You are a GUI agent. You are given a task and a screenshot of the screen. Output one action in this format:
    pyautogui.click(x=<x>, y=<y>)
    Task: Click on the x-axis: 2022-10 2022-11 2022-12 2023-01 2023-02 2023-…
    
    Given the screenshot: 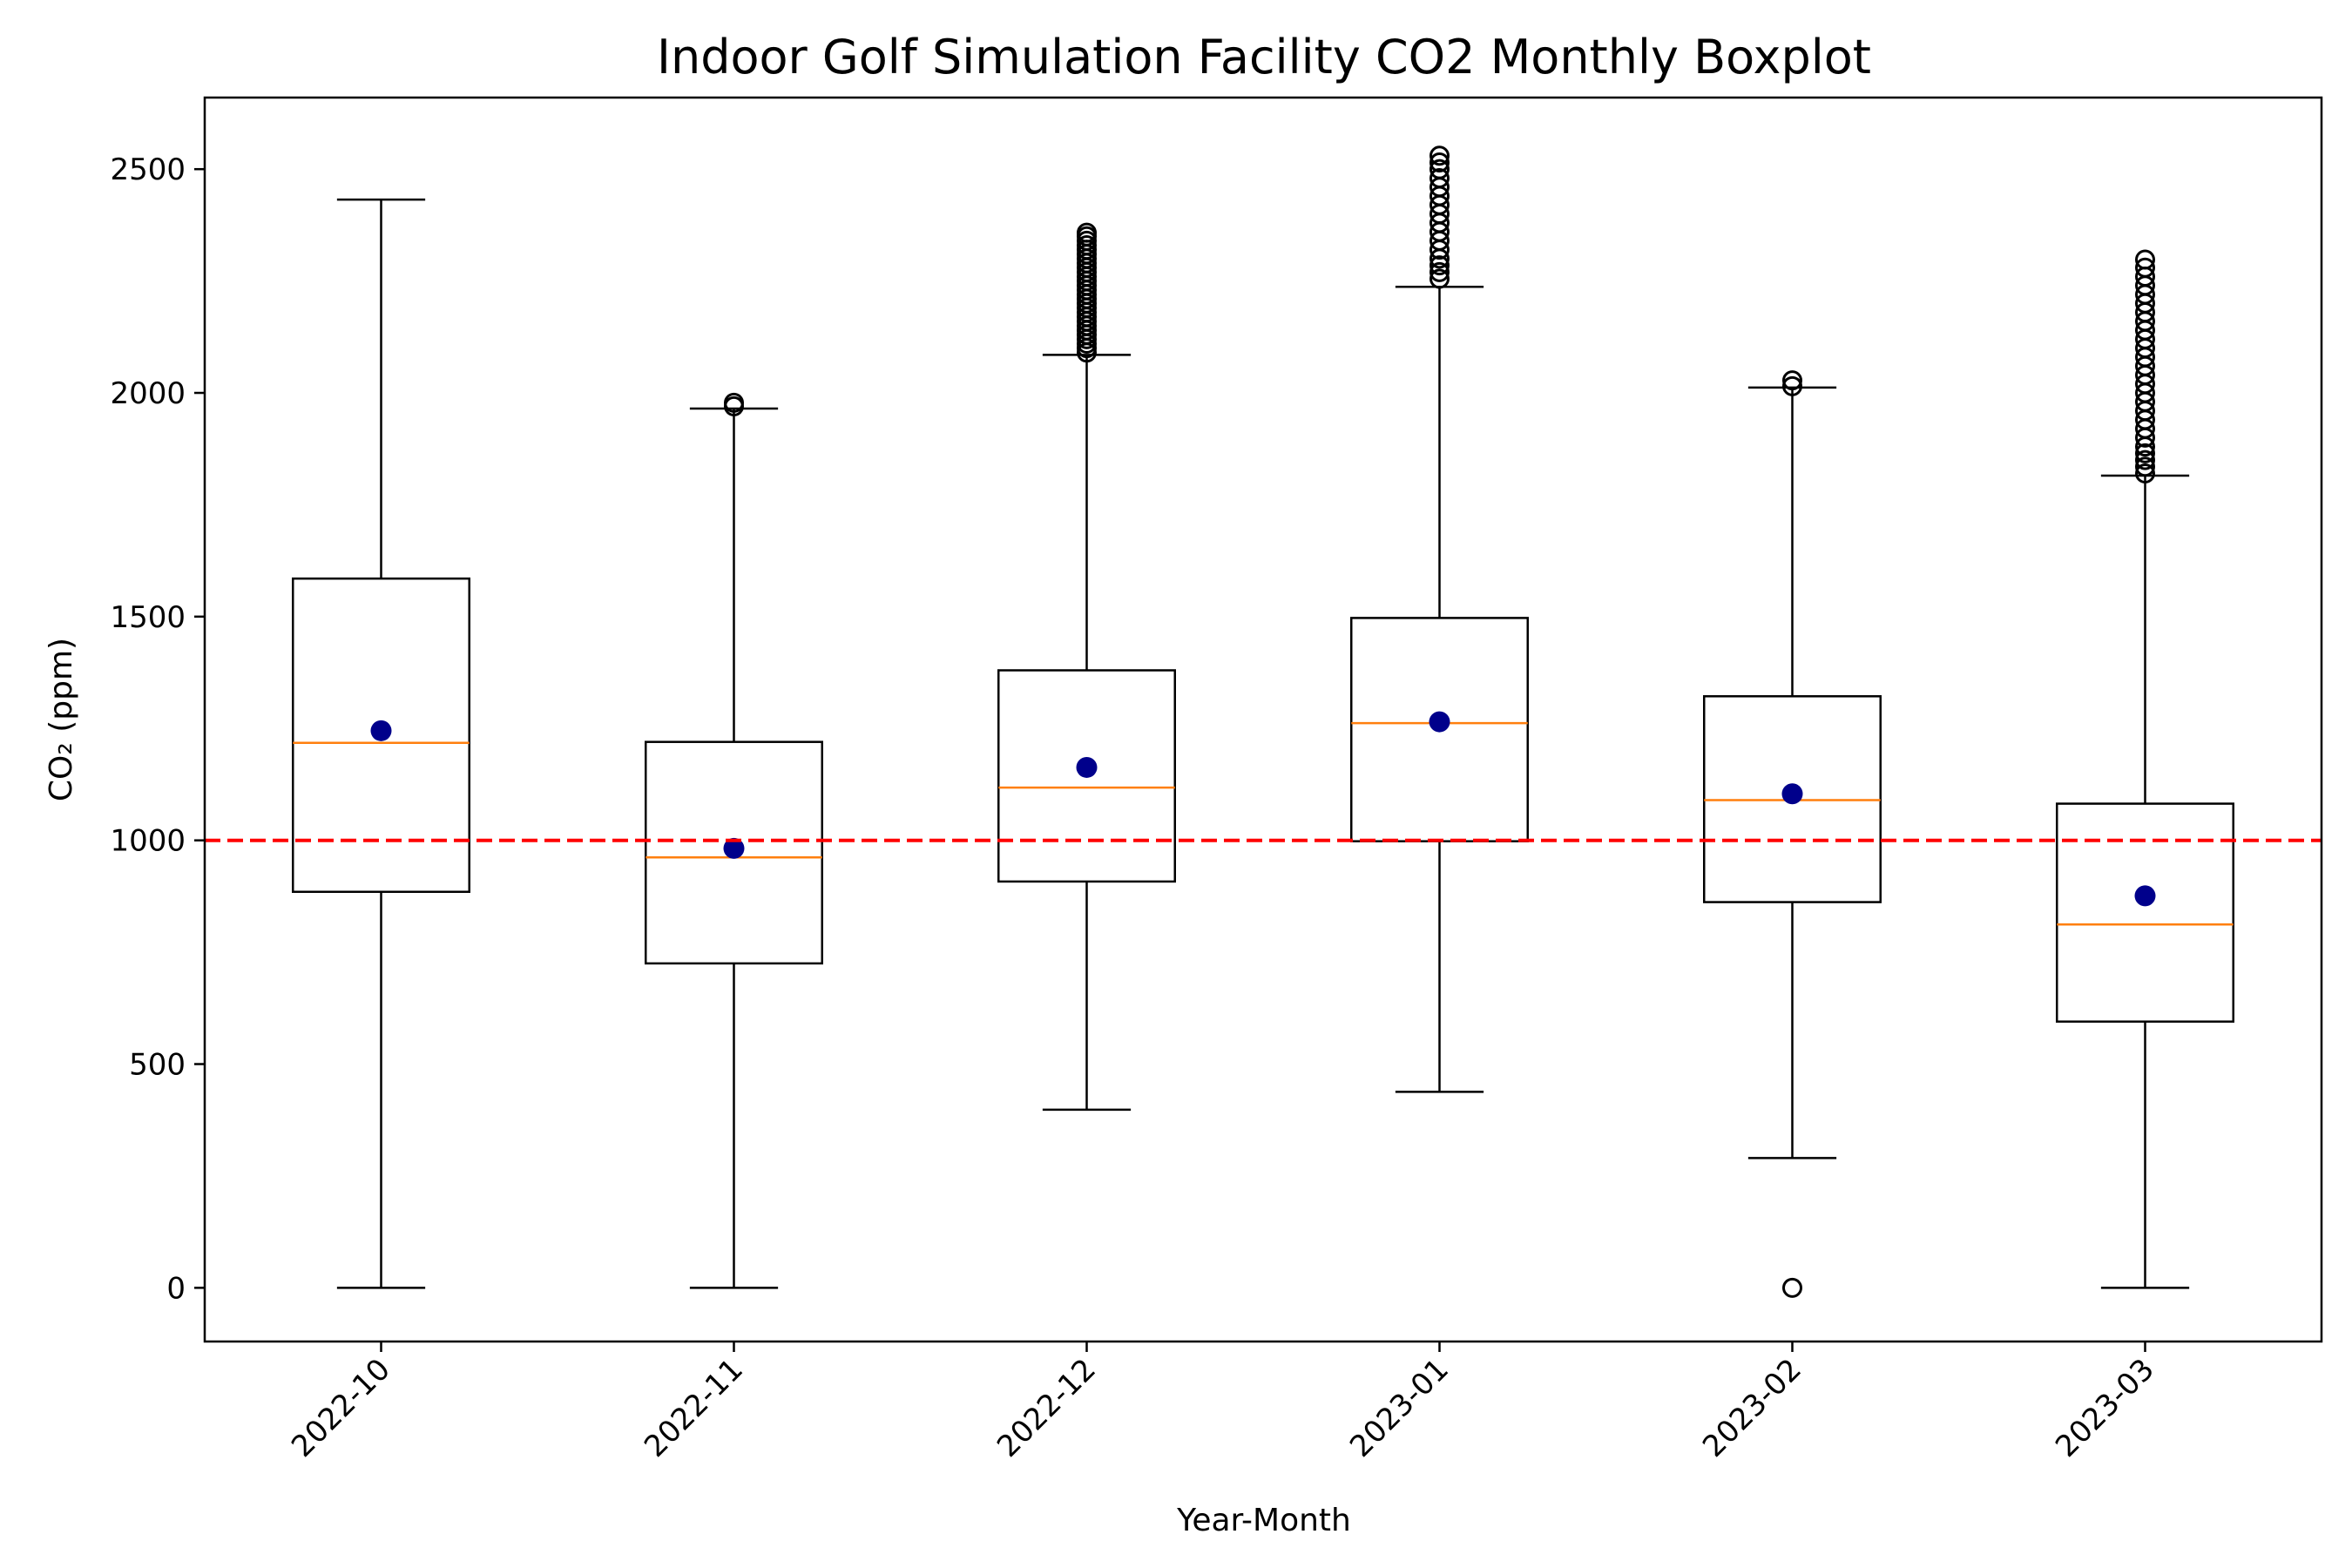 What is the action you would take?
    pyautogui.click(x=1223, y=1403)
    